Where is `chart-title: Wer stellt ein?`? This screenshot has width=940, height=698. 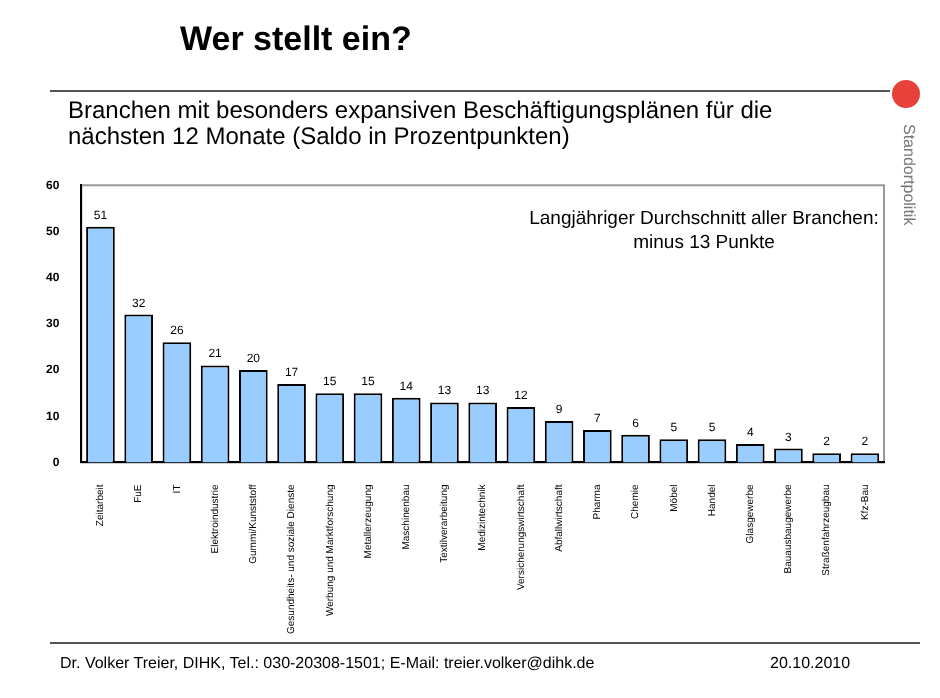
chart-title: Wer stellt ein? is located at coordinates (296, 40).